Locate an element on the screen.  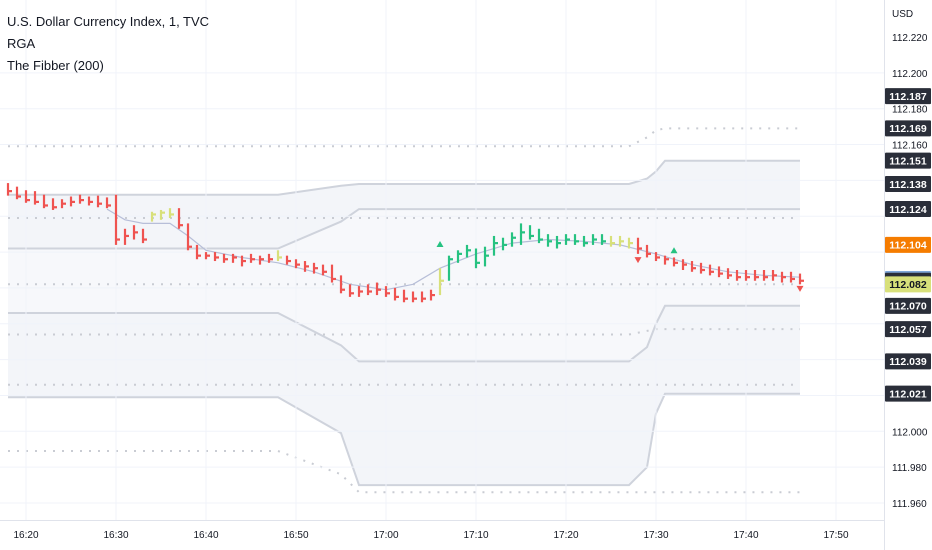
y-tick-label: 112.180 is located at coordinates (910, 110).